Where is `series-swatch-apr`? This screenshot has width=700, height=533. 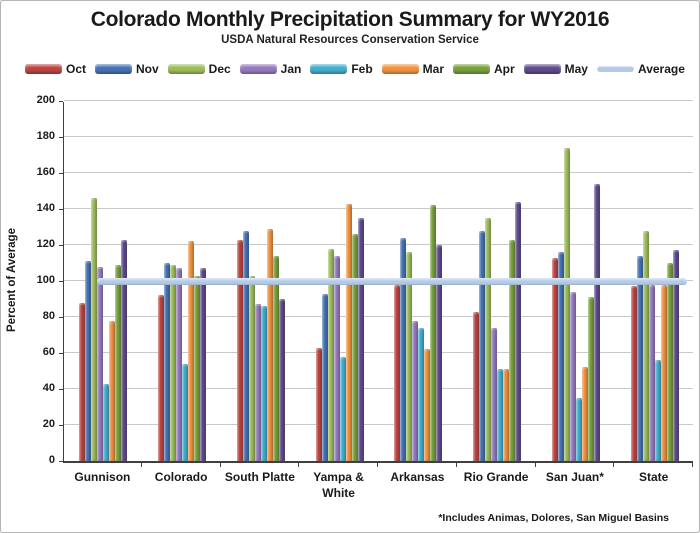
series-swatch-apr is located at coordinates (471, 69).